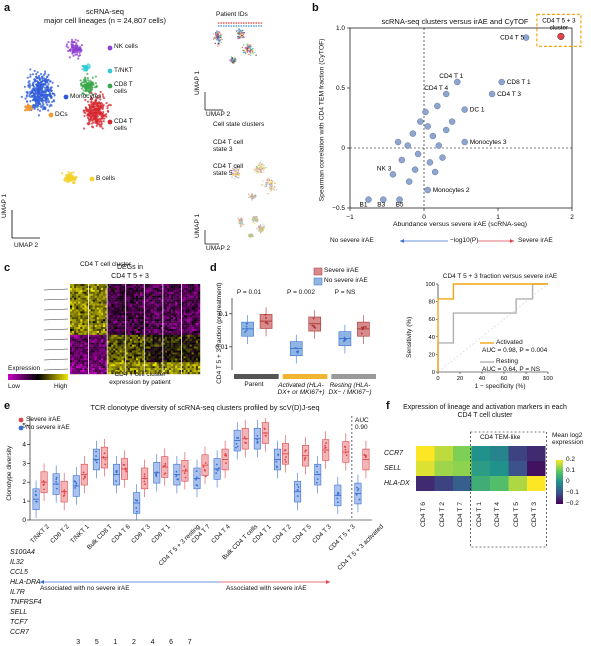 The image size is (591, 646). I want to click on heat-col-5: CD4 T 5, so click(517, 514).